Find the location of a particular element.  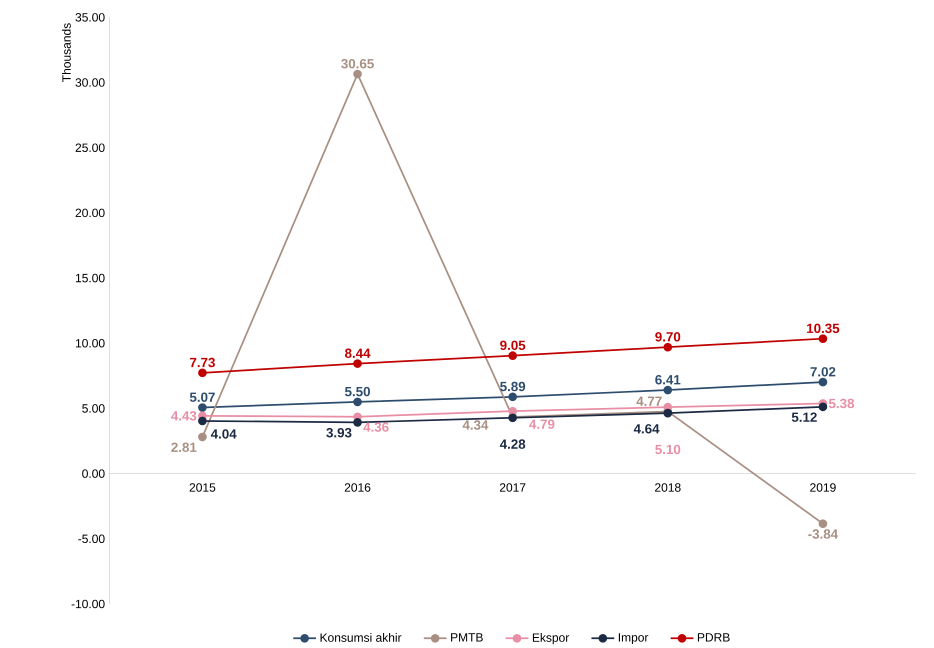

data-label: 4.79 is located at coordinates (541, 424).